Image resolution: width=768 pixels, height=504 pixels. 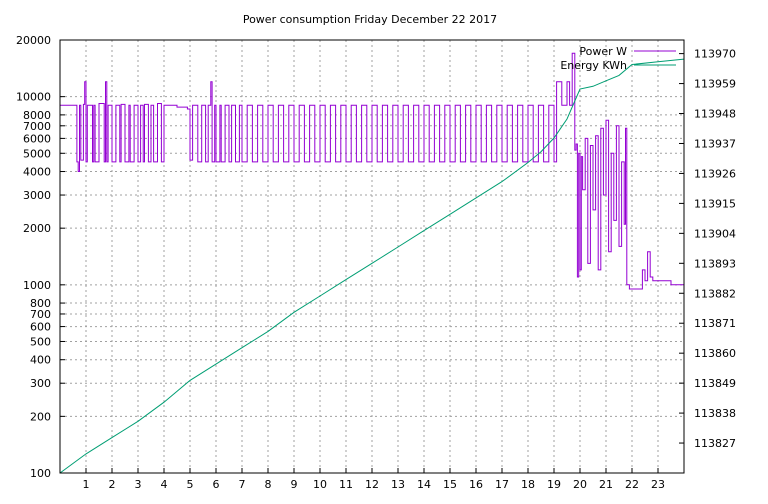 I want to click on x-tick-label: 1, so click(x=86, y=484).